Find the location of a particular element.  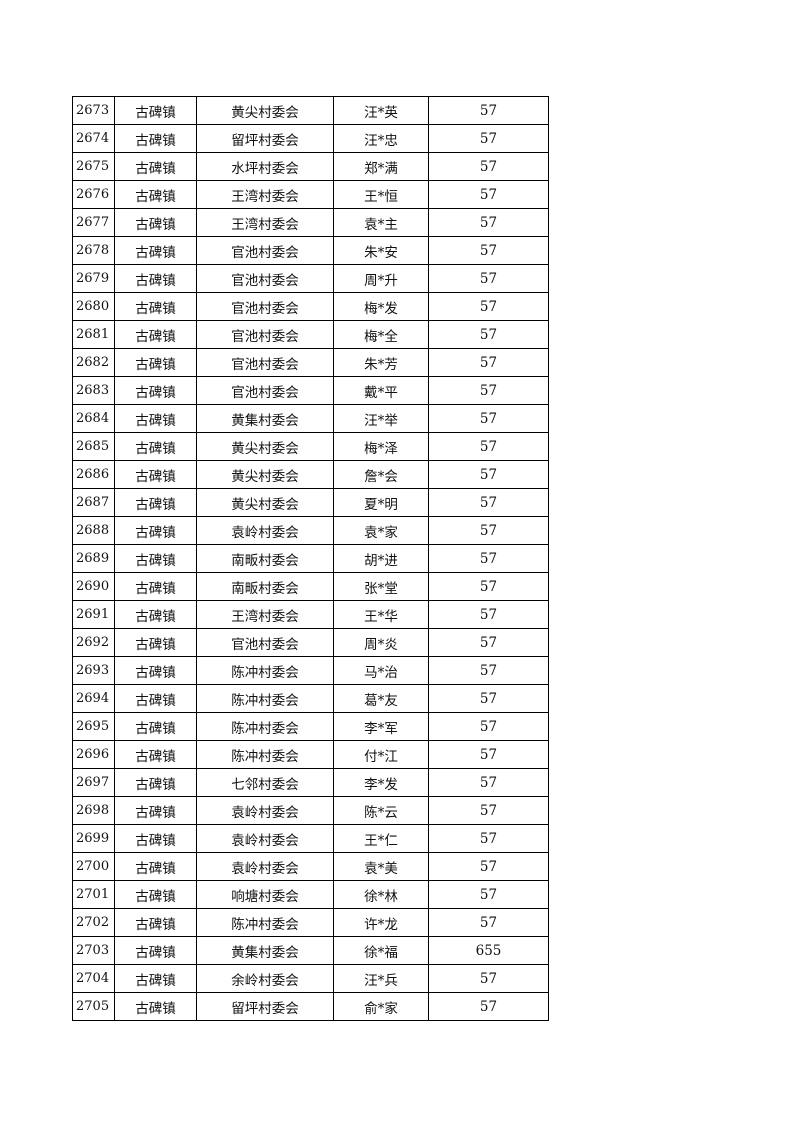

row-number-cell: 2703 is located at coordinates (93, 950).